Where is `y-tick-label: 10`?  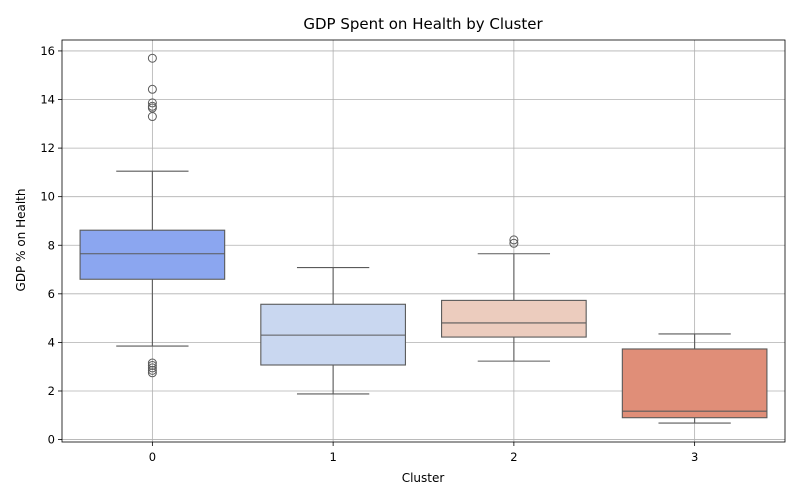
y-tick-label: 10 is located at coordinates (47, 197).